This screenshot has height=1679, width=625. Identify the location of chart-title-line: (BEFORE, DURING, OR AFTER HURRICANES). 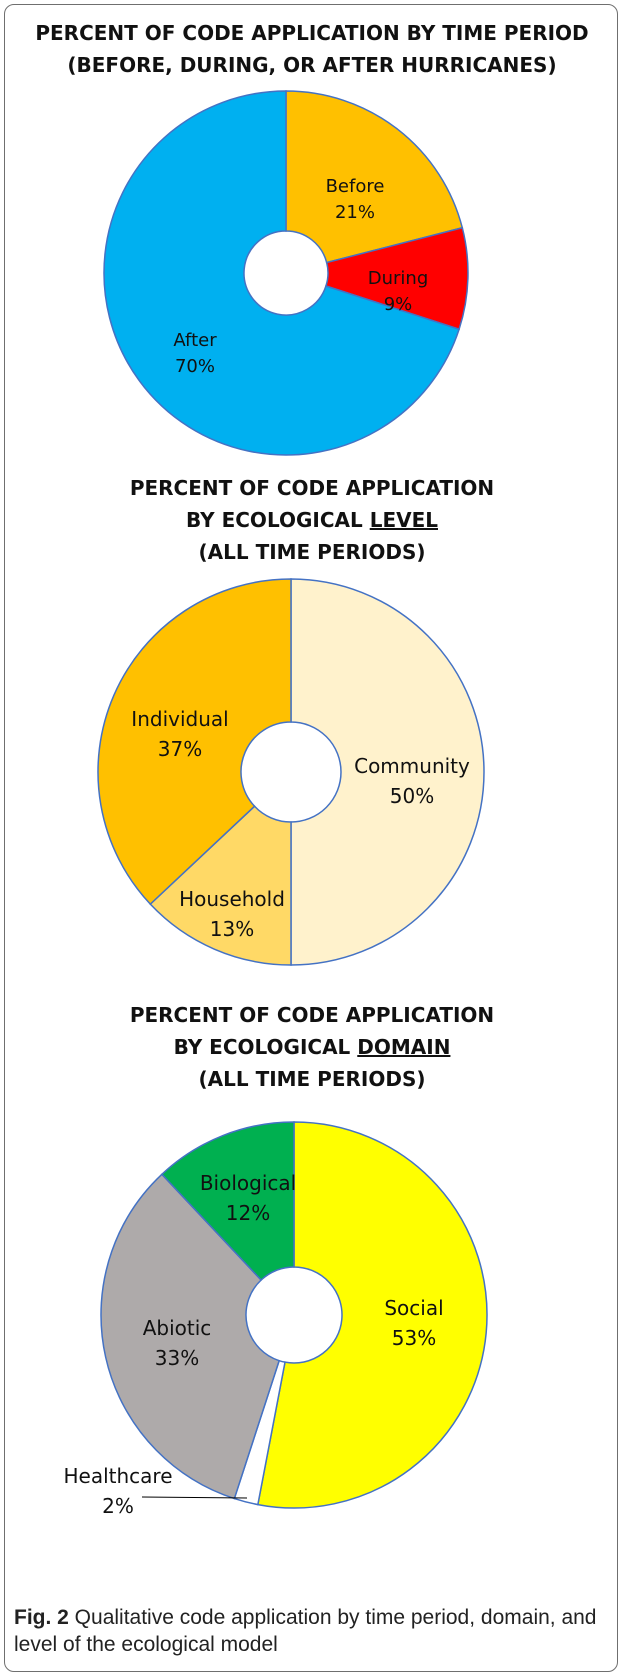
(311, 65).